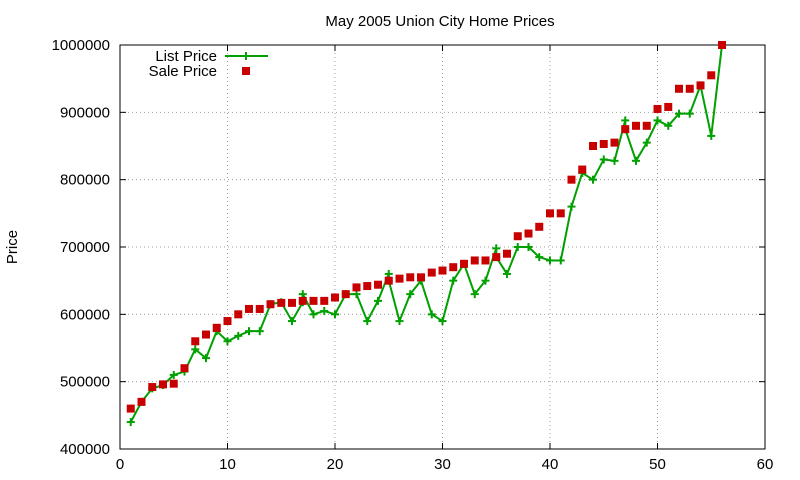  I want to click on y-tick-label: 900000, so click(85, 112).